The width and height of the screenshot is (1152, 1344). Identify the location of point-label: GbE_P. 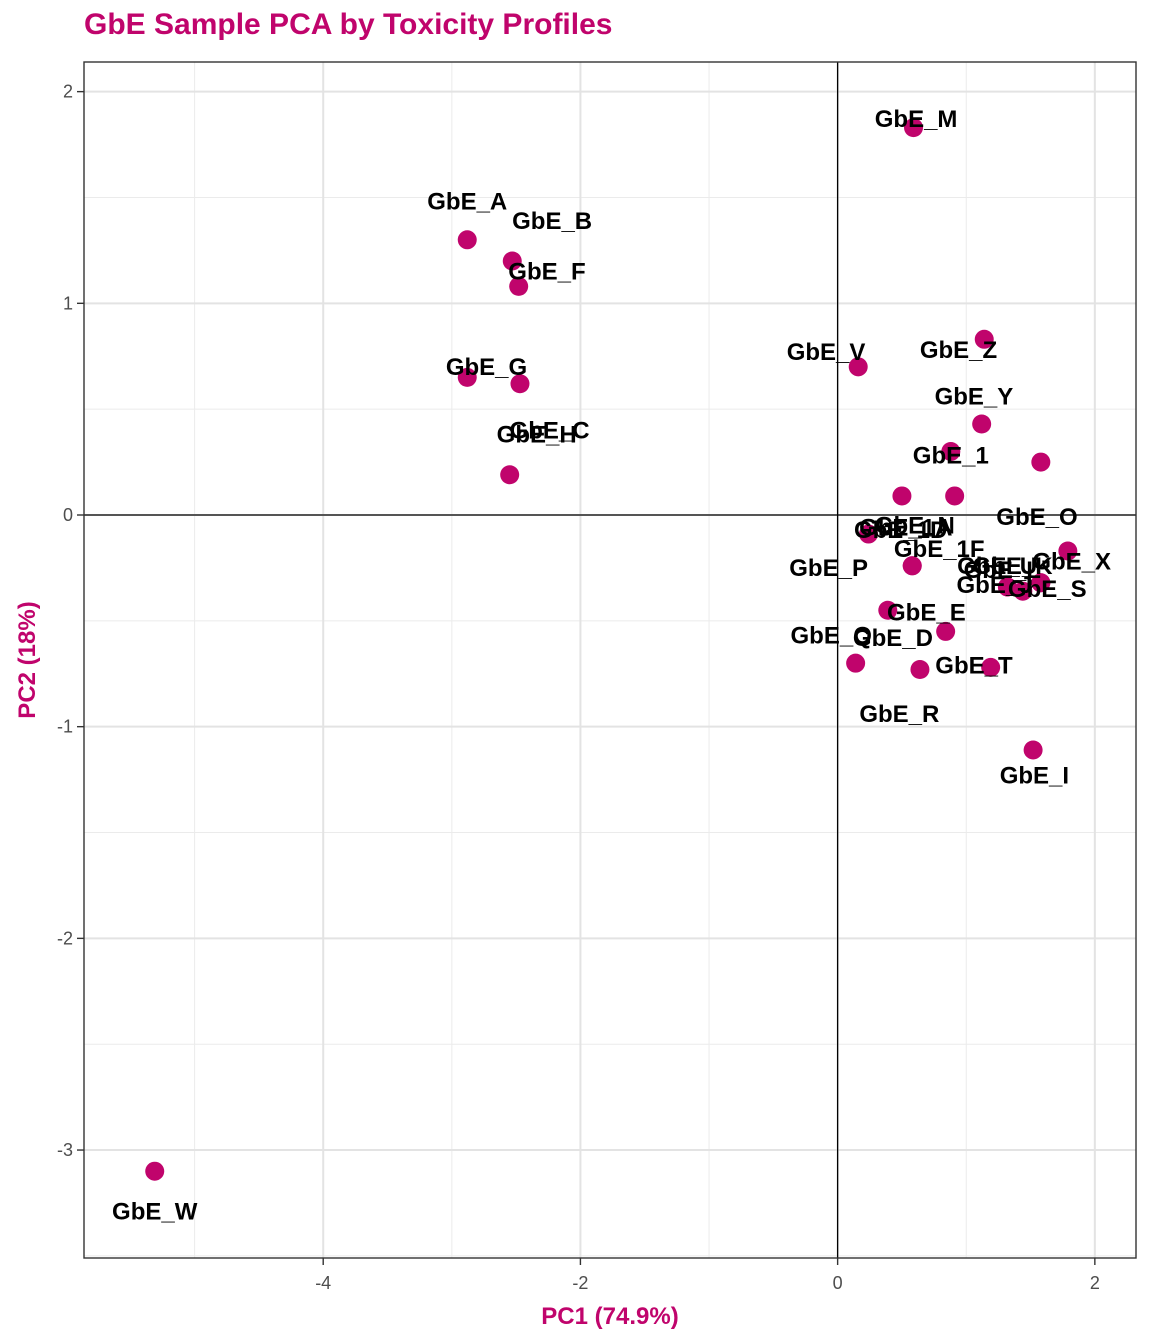
(828, 568).